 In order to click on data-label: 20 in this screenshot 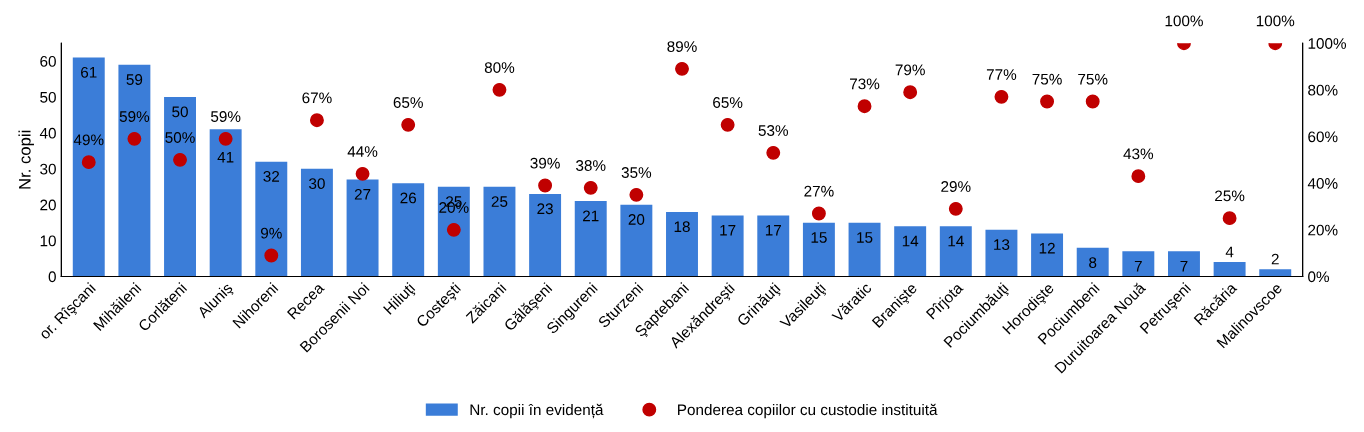, I will do `click(636, 219)`.